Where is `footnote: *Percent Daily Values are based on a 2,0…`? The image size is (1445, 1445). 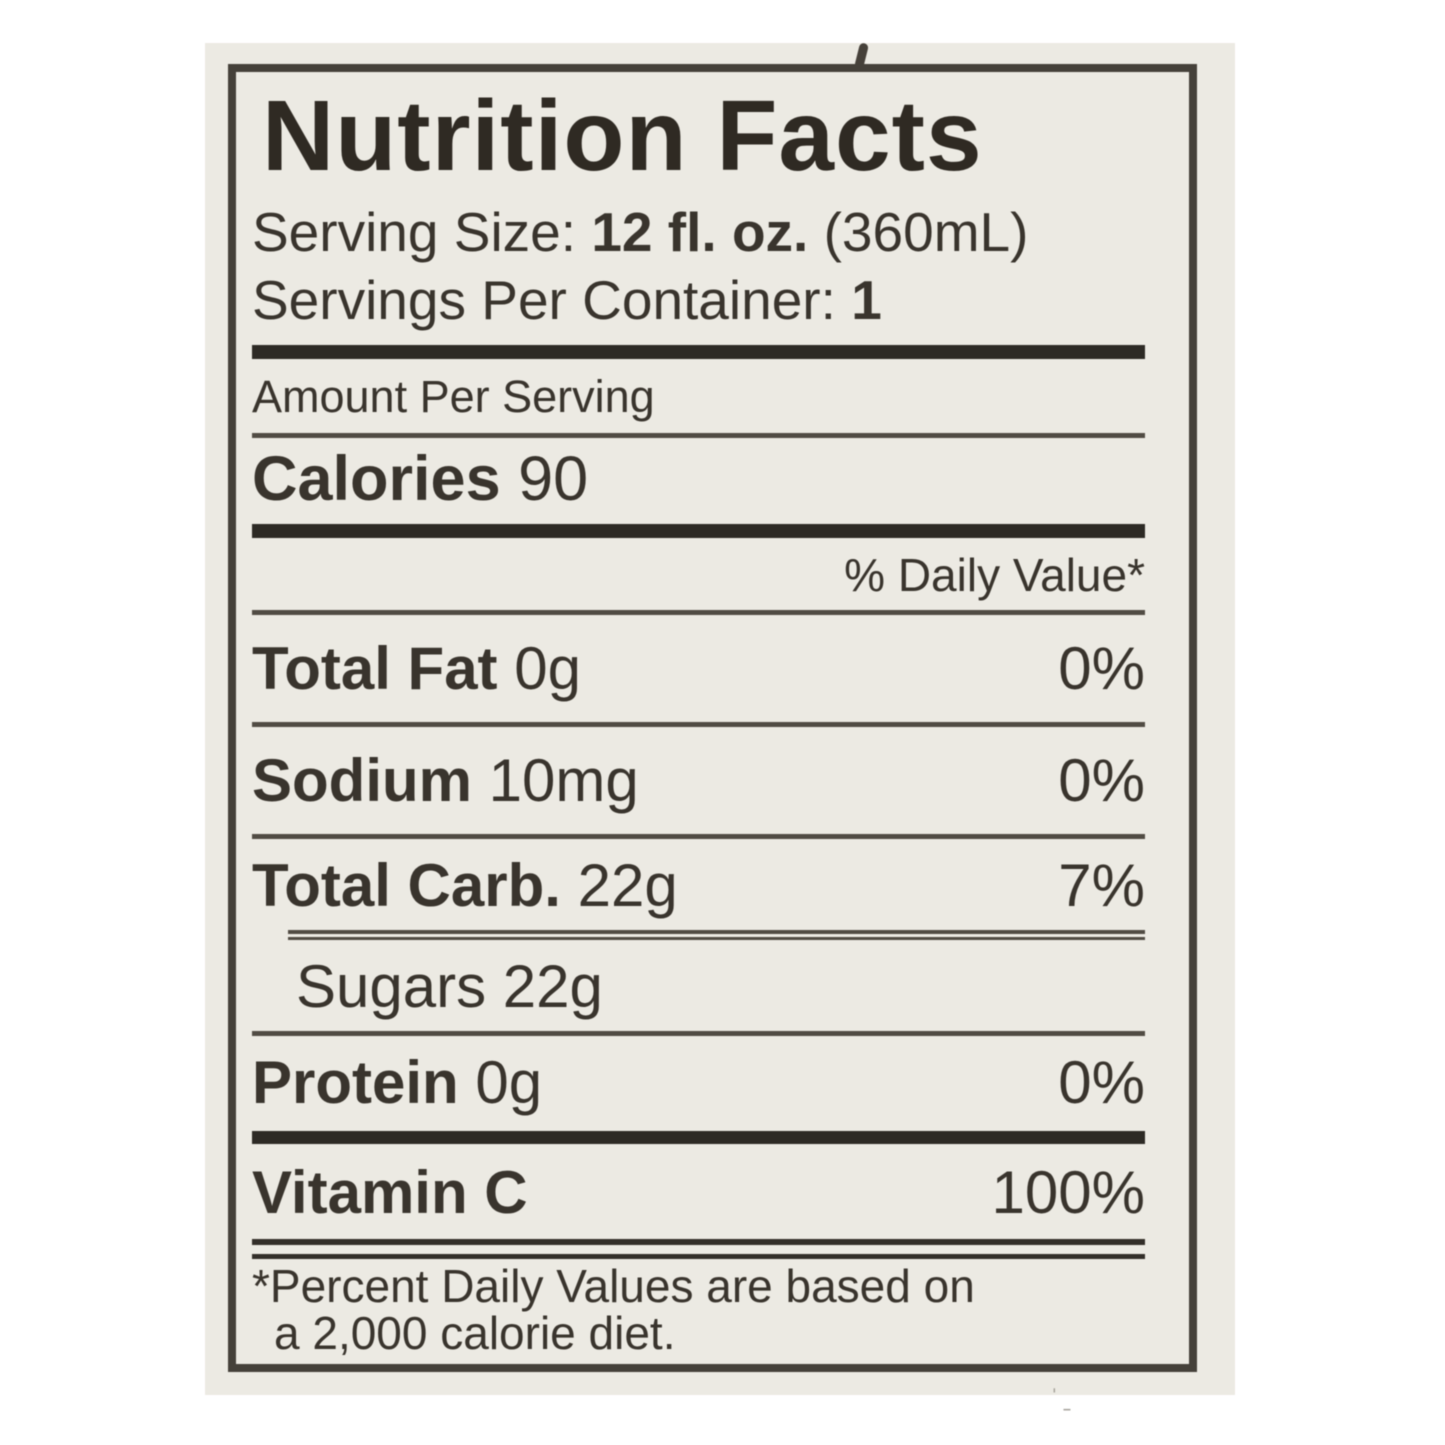 footnote: *Percent Daily Values are based on a 2,0… is located at coordinates (698, 1309).